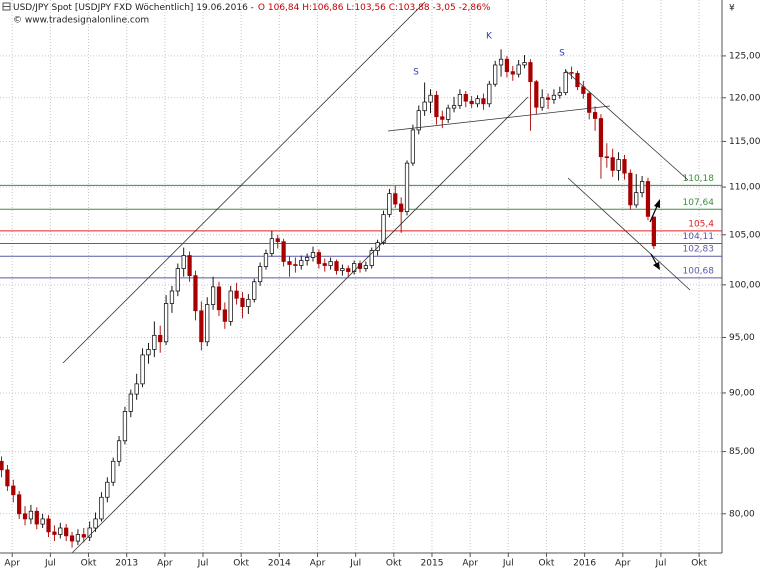 The image size is (760, 570). Describe the element at coordinates (432, 564) in the screenshot. I see `x-tick-label: 2015` at that location.